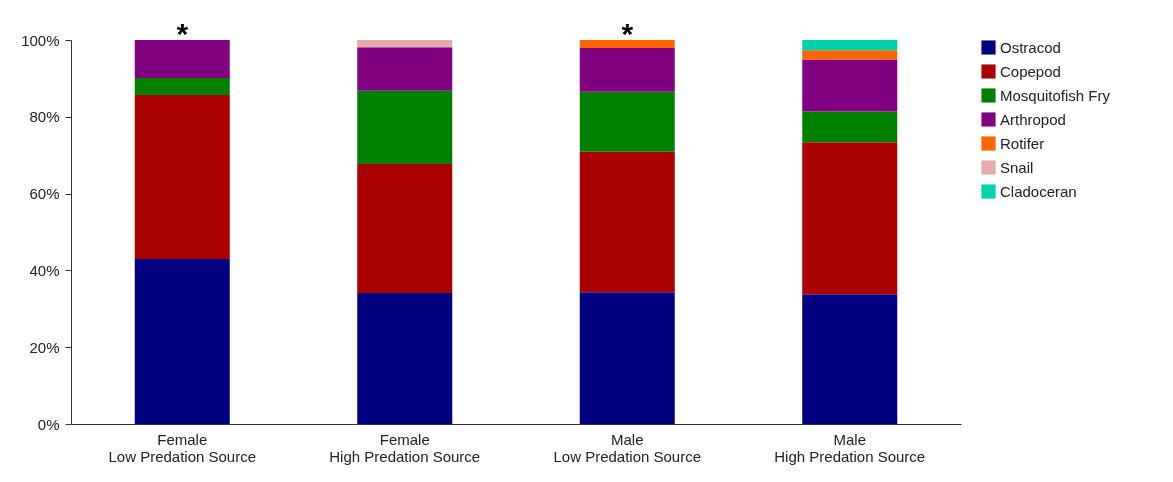 The height and width of the screenshot is (482, 1173). I want to click on y-tick-label: 60%, so click(44, 194).